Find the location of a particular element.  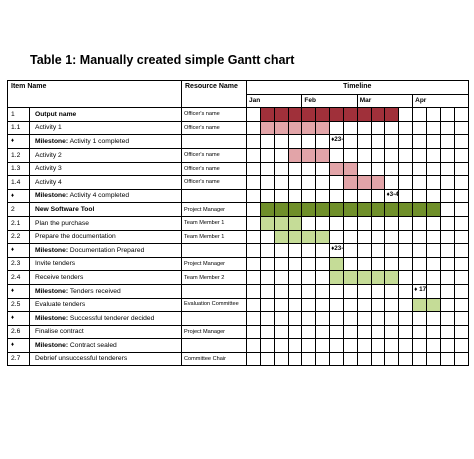

task-row: 2.3 Invite tenders Project Manager is located at coordinates (238, 264).